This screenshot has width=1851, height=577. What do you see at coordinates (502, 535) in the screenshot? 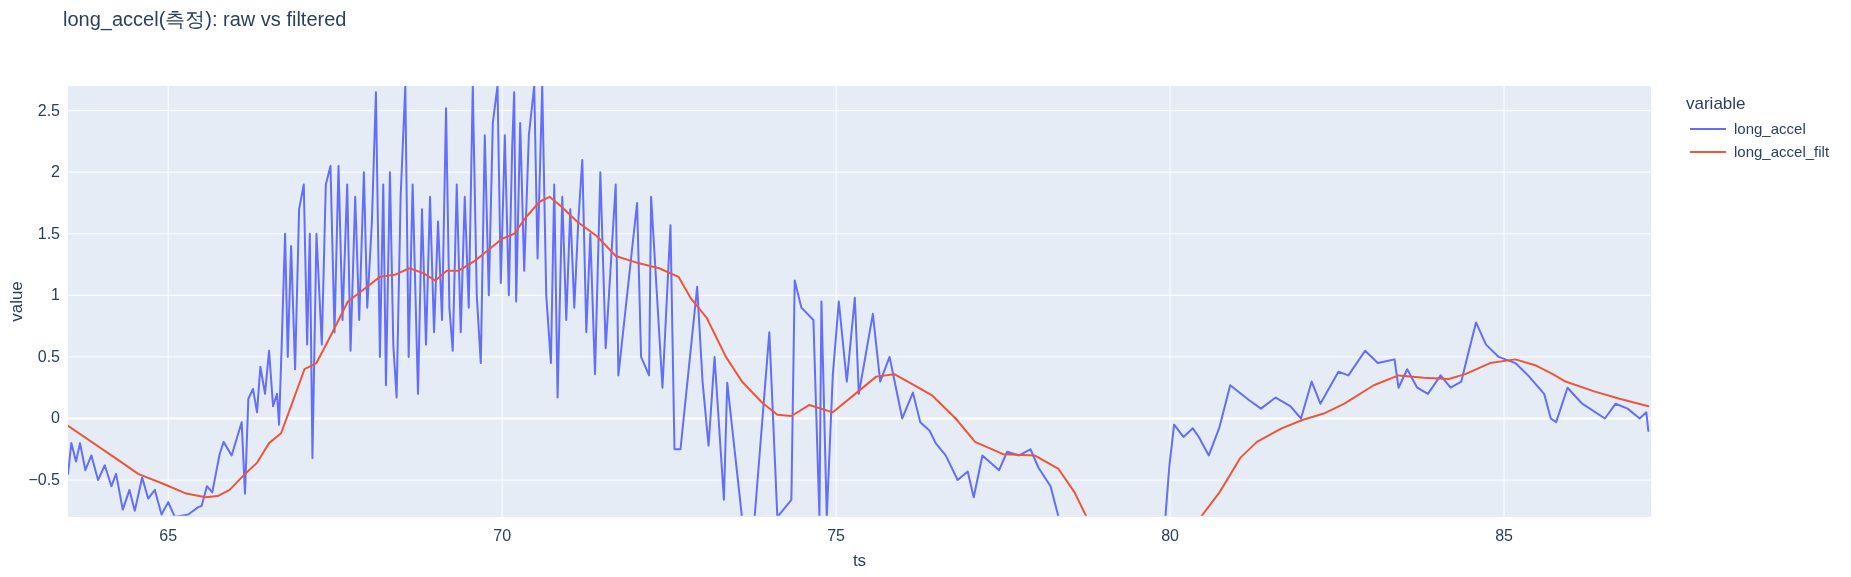
I see `x-tick-label: 70` at bounding box center [502, 535].